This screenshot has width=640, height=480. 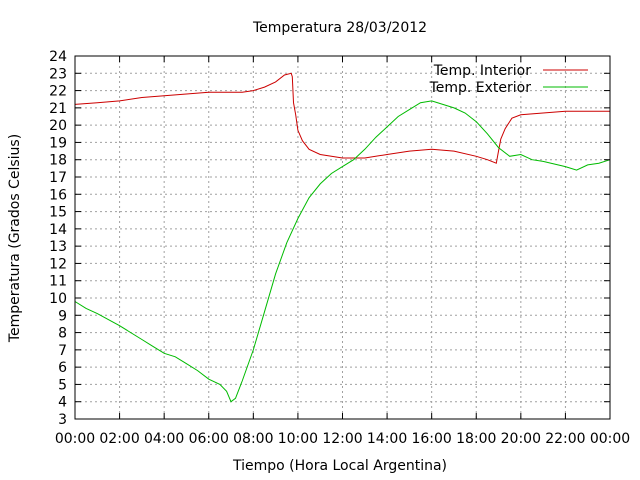 What do you see at coordinates (58, 213) in the screenshot?
I see `y-tick-label: 15` at bounding box center [58, 213].